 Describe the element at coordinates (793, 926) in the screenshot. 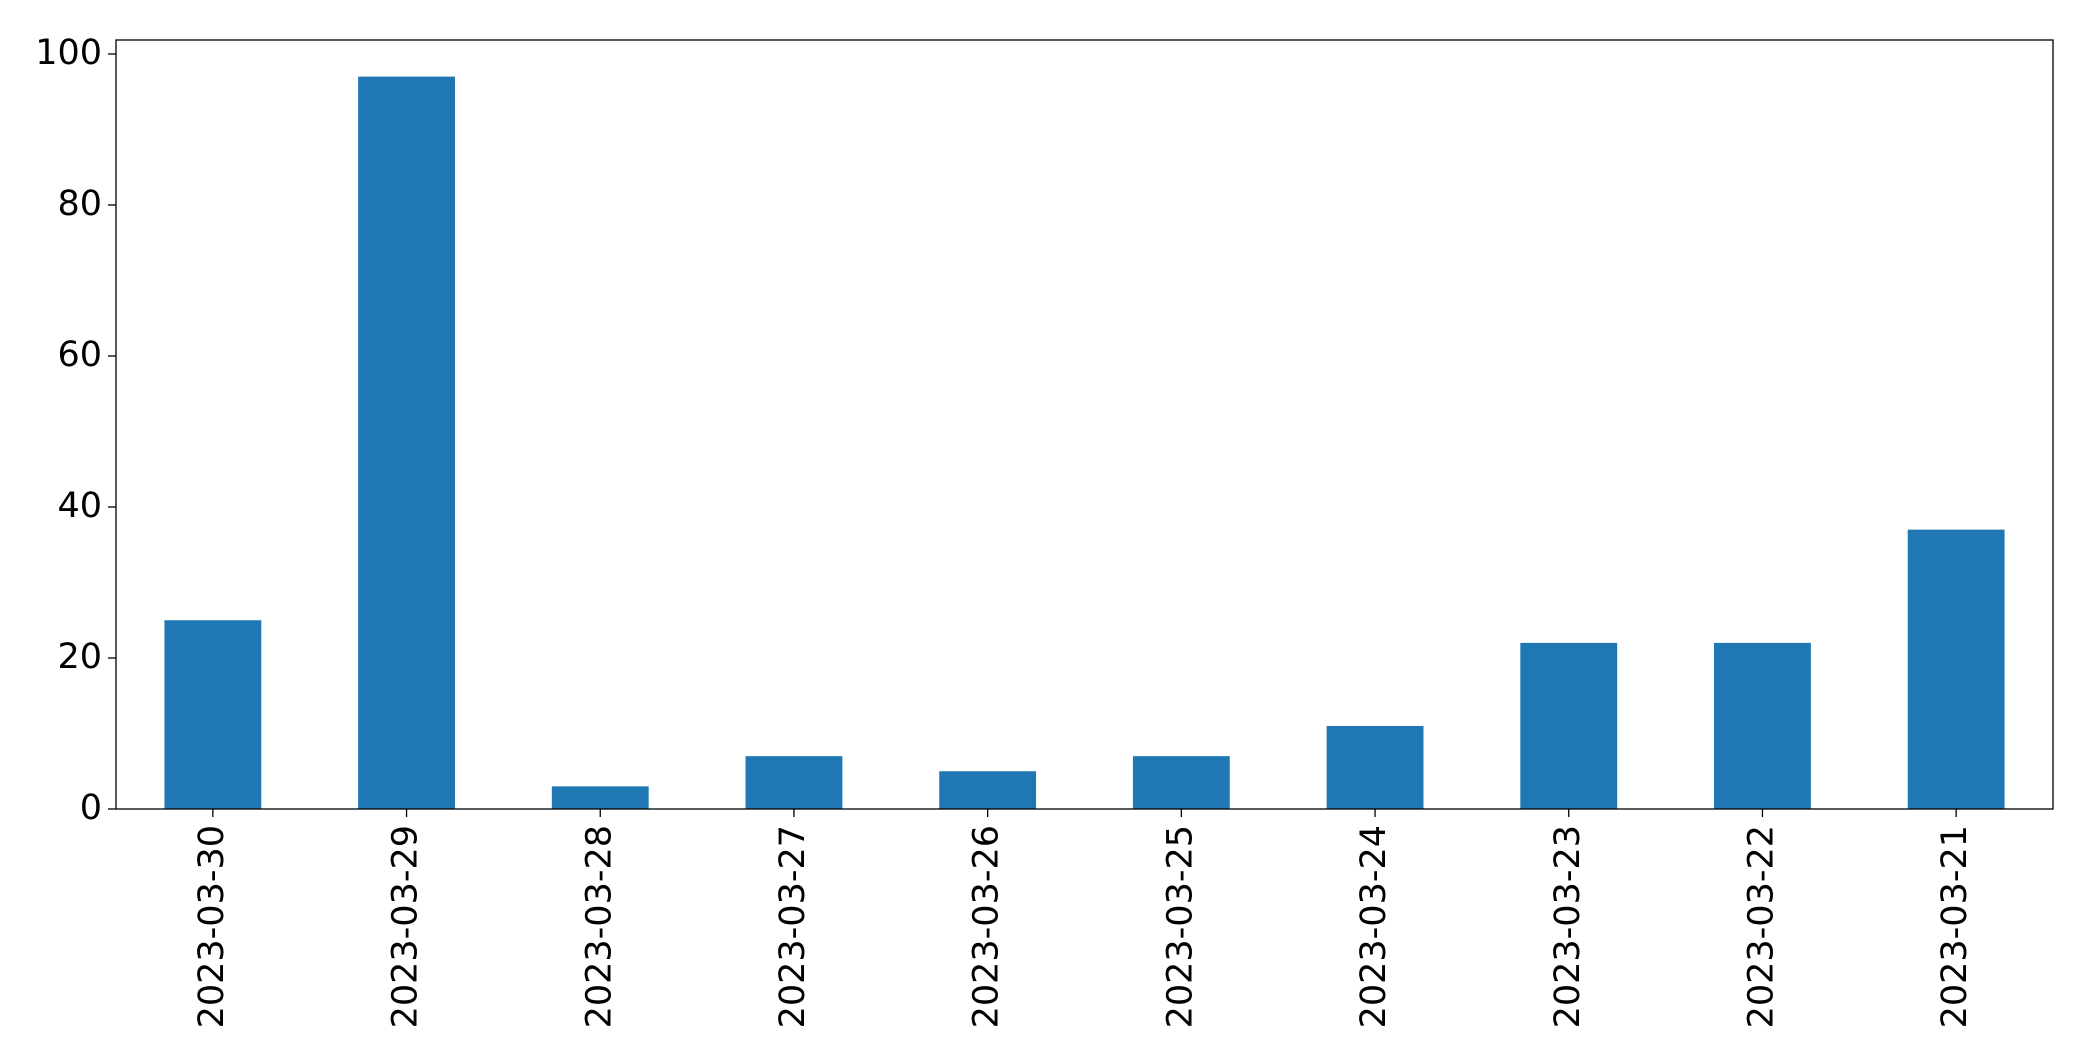

I see `x-tick-label: 2023-03-27` at that location.